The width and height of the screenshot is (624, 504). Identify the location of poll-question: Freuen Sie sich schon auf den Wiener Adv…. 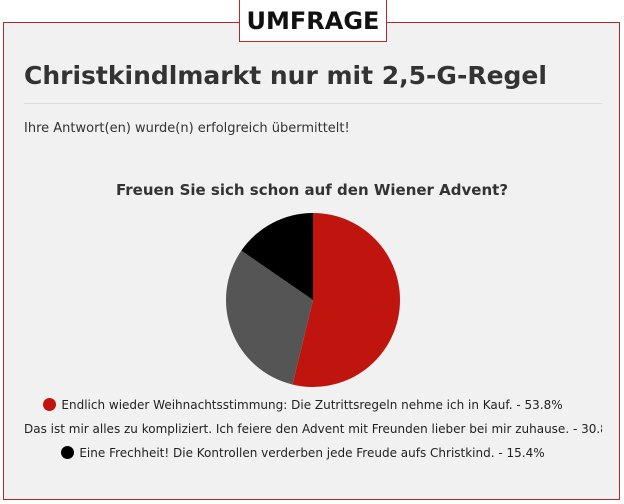
(312, 190).